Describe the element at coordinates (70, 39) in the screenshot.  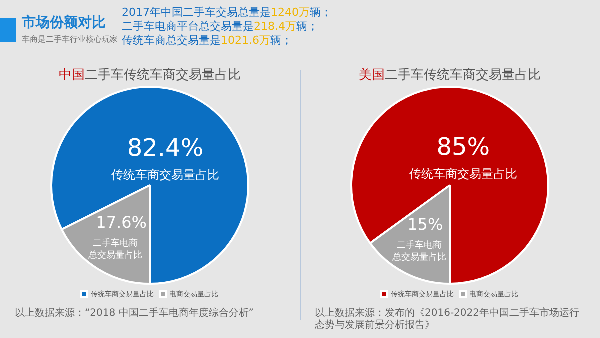
I see `text: 车商是二手车行业核心玩家` at that location.